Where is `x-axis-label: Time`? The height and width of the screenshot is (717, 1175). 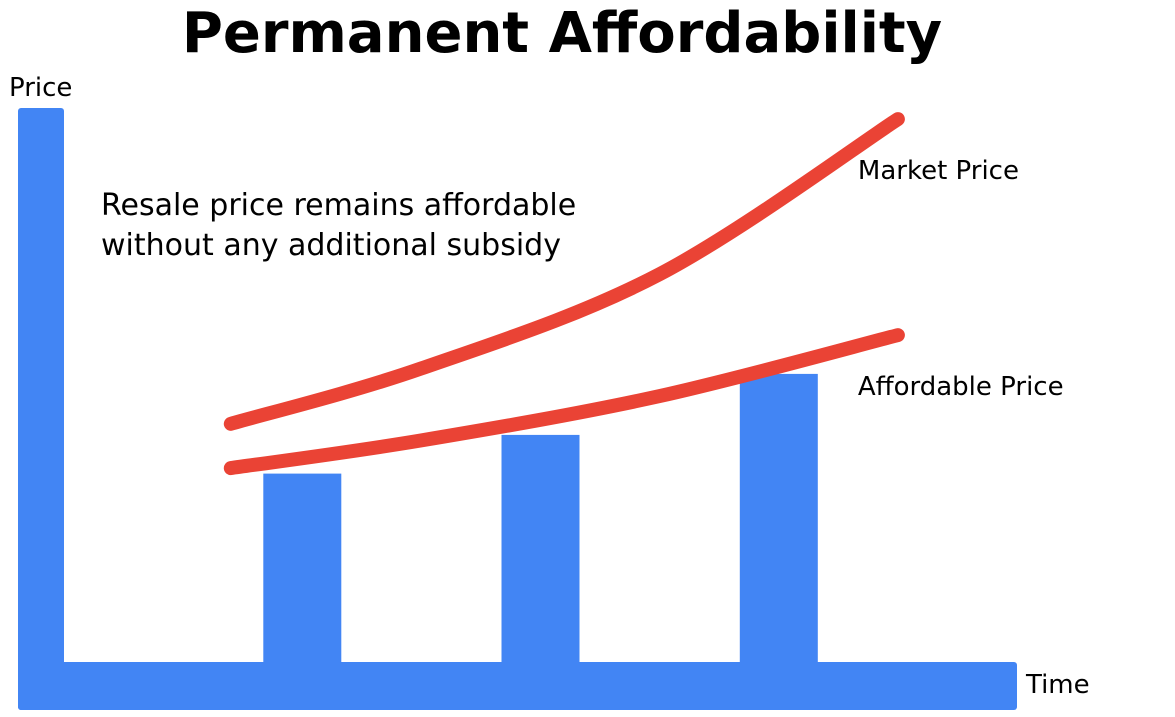
x-axis-label: Time is located at coordinates (1057, 685).